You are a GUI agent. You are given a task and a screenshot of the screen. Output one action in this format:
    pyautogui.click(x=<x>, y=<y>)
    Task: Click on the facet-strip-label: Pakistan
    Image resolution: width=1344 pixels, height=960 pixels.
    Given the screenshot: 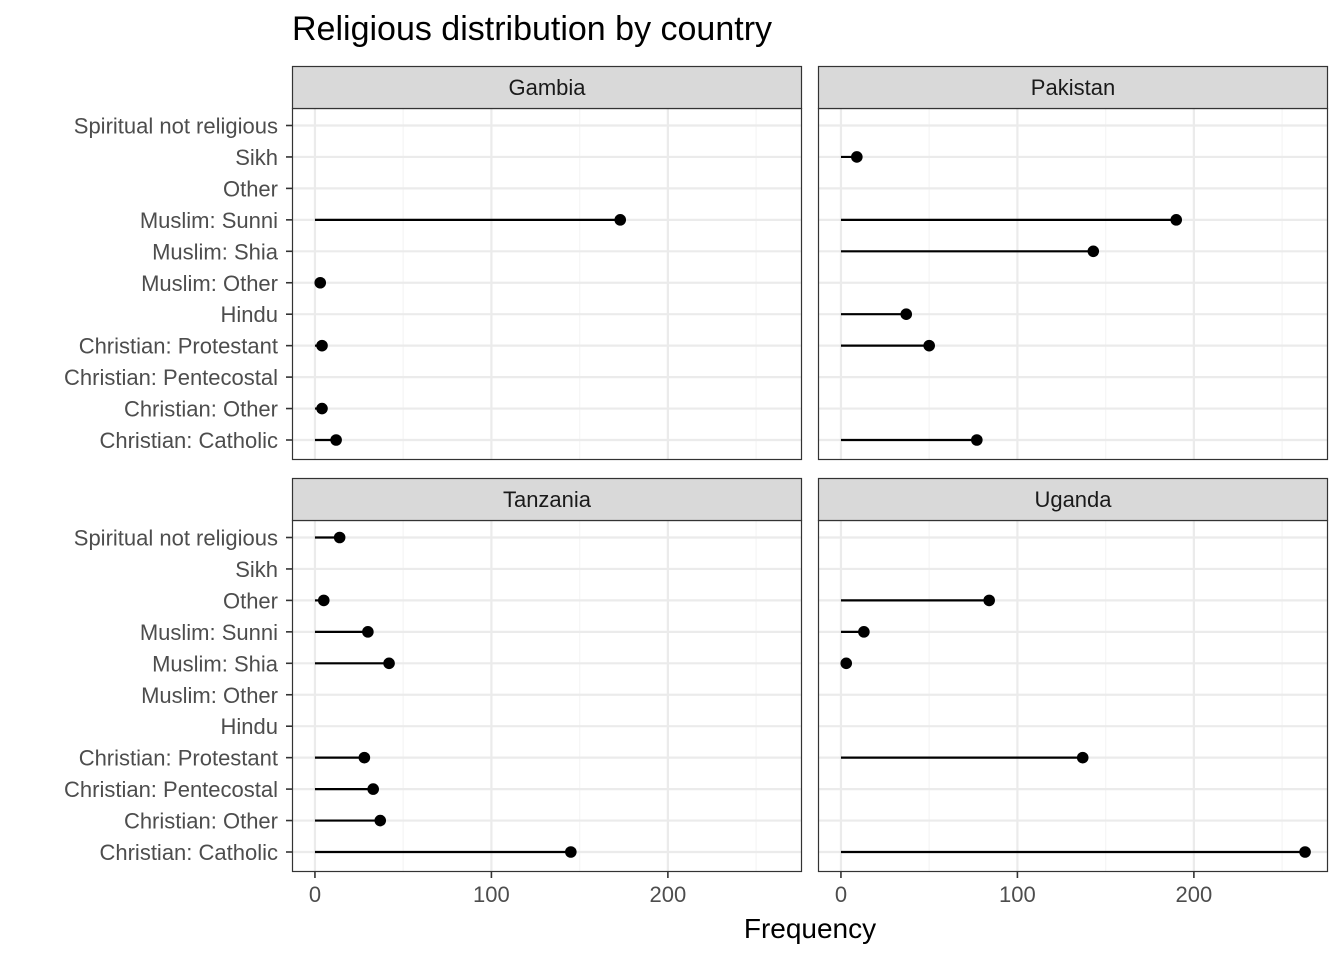 What is the action you would take?
    pyautogui.click(x=1073, y=87)
    